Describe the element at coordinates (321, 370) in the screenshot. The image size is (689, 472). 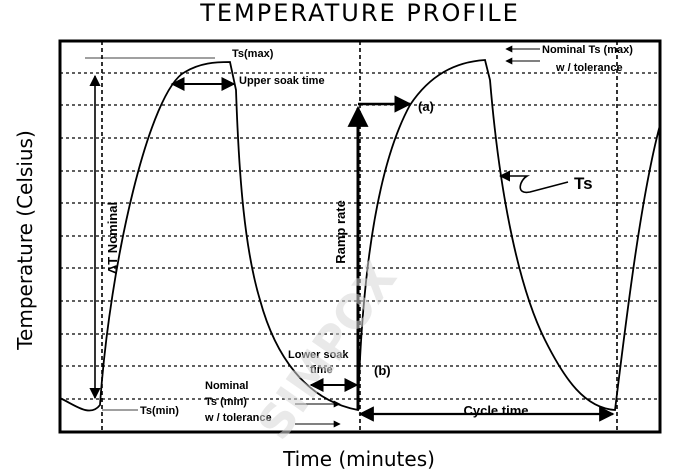
I see `lower-soak-label-2: time` at that location.